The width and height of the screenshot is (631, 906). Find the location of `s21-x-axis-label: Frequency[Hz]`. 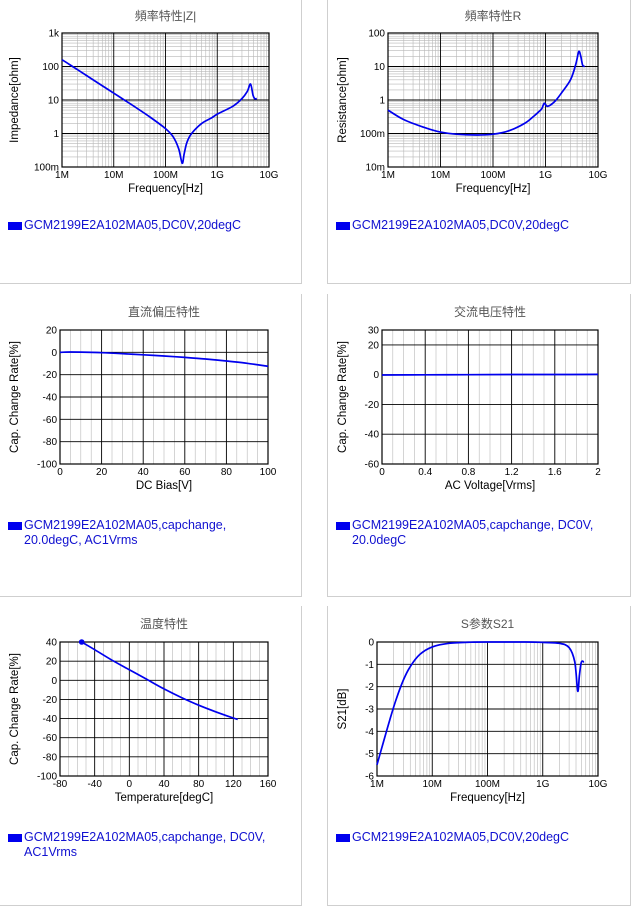

s21-x-axis-label: Frequency[Hz] is located at coordinates (487, 798).